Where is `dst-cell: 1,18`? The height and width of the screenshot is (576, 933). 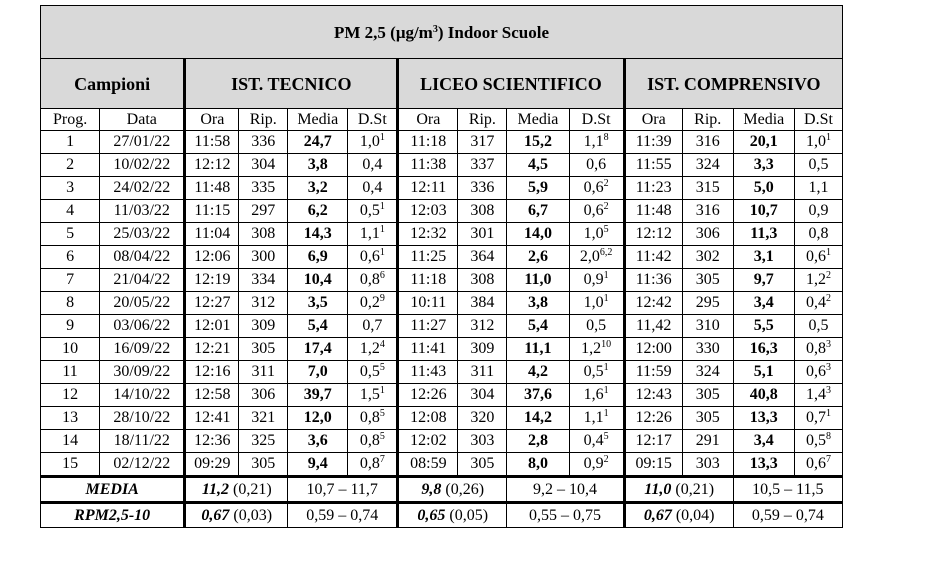 dst-cell: 1,18 is located at coordinates (596, 142).